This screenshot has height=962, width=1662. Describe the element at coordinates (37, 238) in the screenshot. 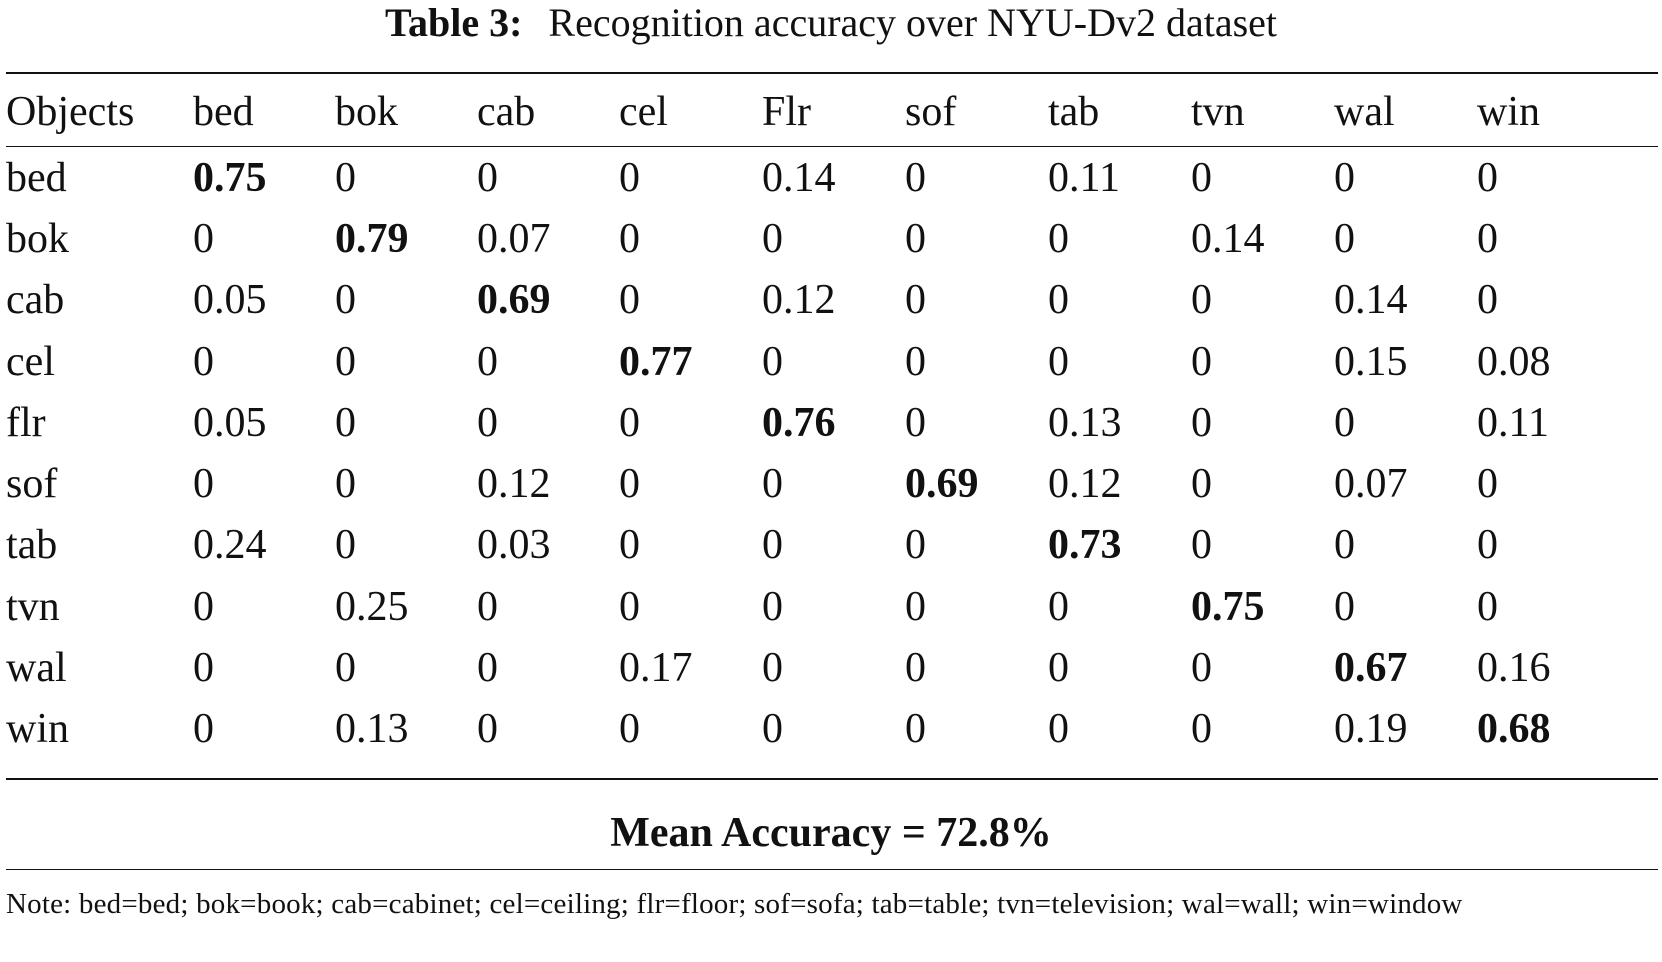

I see `row-label: bok` at that location.